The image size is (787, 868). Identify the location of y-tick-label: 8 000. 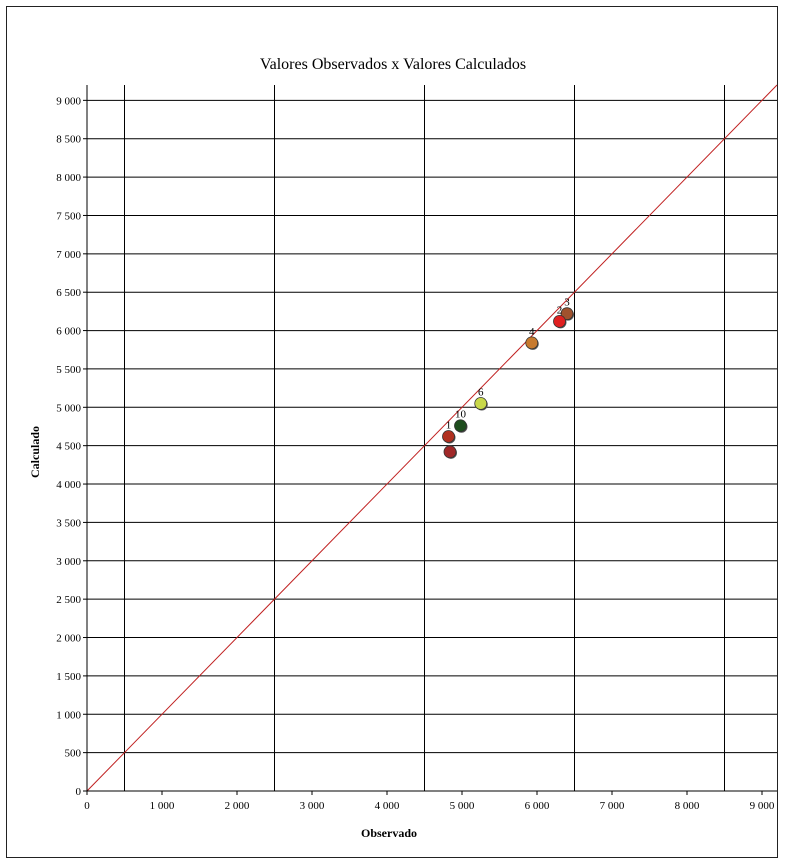
(68, 178).